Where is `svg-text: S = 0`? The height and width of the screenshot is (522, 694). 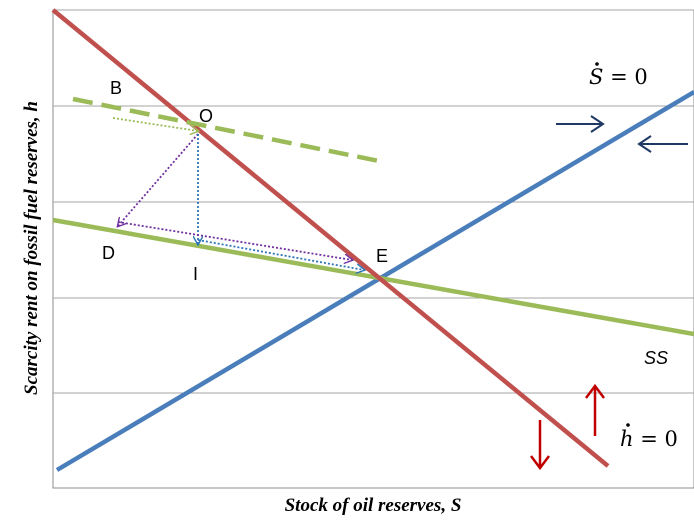 svg-text: S = 0 is located at coordinates (618, 77).